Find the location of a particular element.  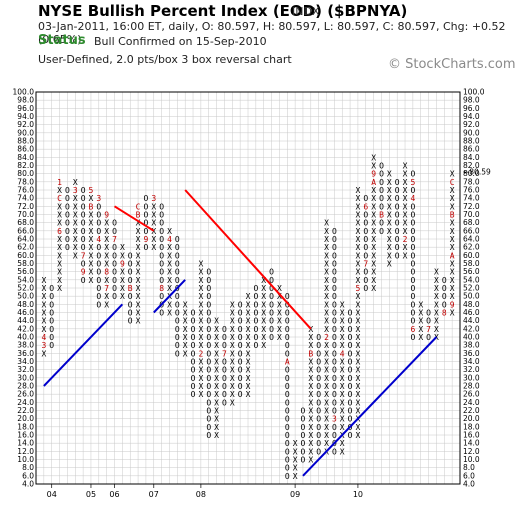

month-marker: 2 is located at coordinates (200, 353).